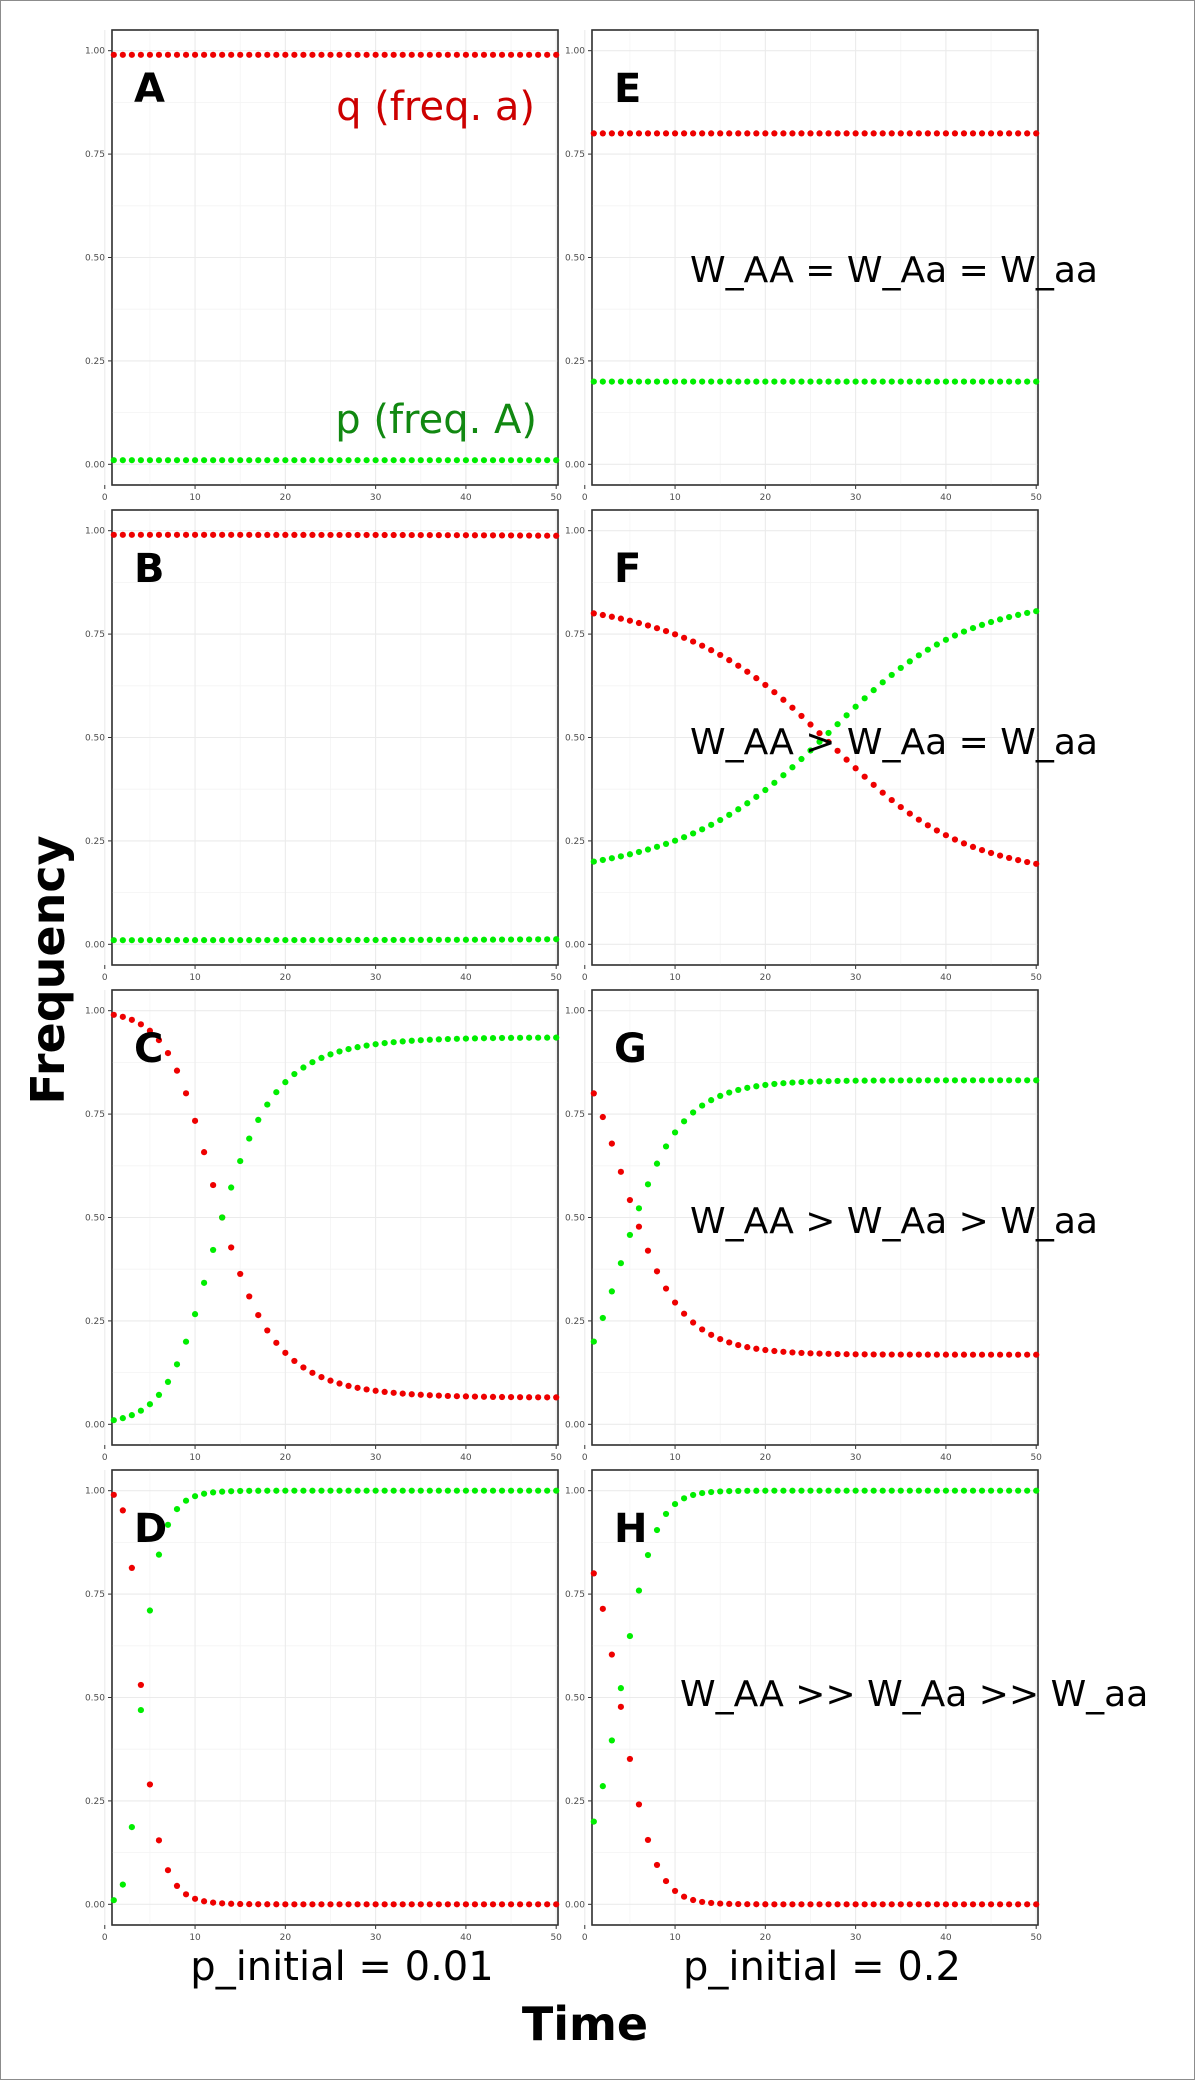 The image size is (1195, 2080). I want to click on y-tick-label: 0.25, so click(575, 1802).